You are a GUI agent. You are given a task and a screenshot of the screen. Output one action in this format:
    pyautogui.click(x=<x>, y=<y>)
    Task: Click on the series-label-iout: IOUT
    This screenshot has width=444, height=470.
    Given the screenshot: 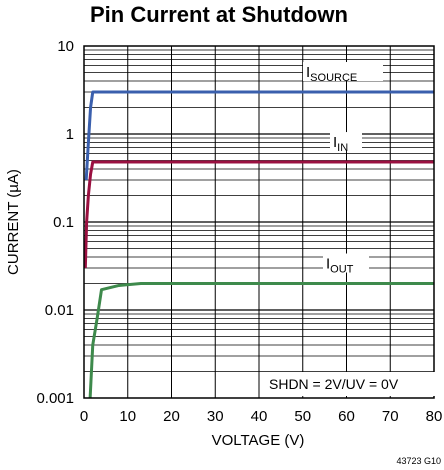 What is the action you would take?
    pyautogui.click(x=340, y=266)
    